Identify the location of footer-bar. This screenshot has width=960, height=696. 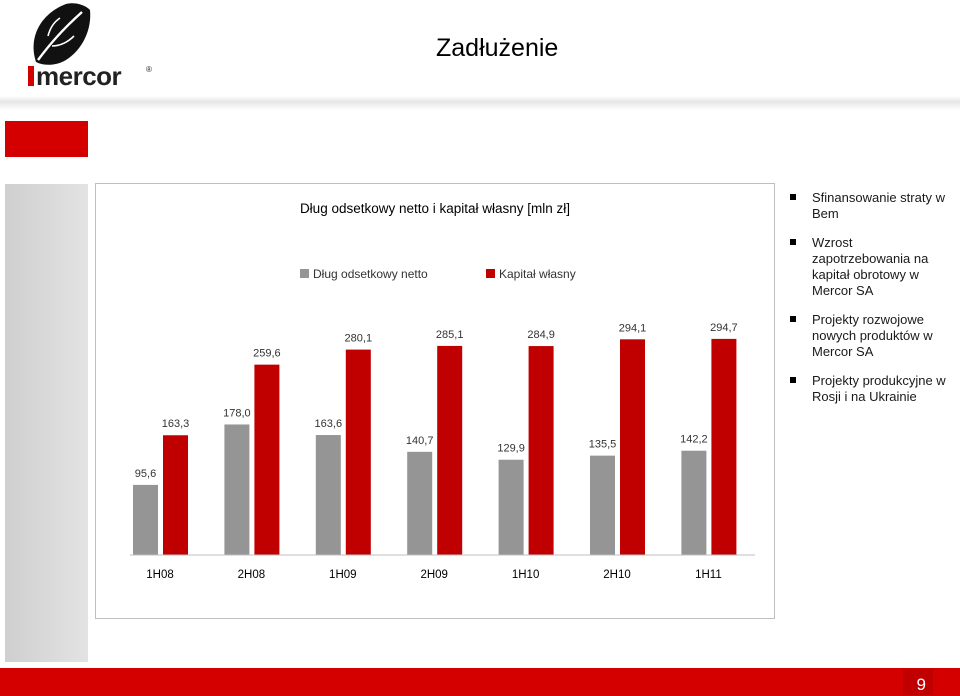
(480, 682).